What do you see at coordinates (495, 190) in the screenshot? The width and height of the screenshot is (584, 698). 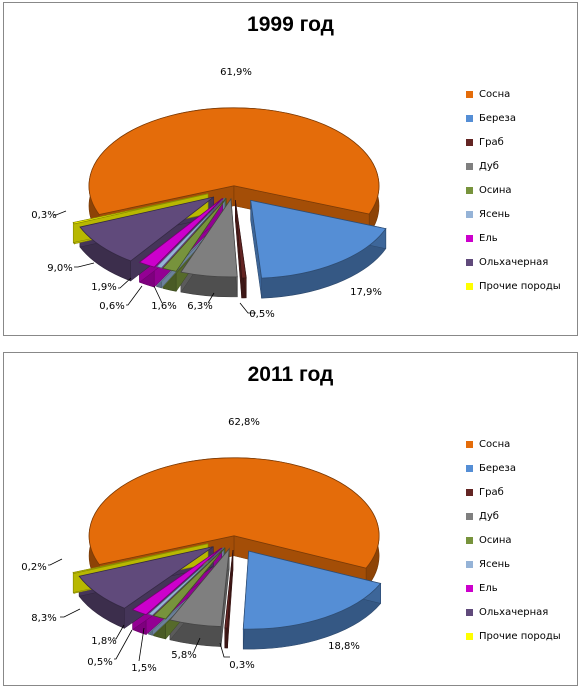 I see `legend-label: Осина` at bounding box center [495, 190].